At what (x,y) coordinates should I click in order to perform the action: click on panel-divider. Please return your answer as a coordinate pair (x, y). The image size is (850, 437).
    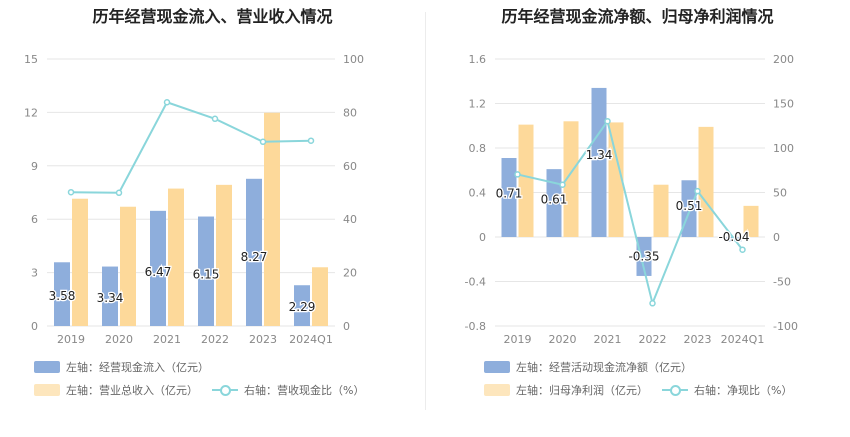
    Looking at the image, I should click on (425, 211).